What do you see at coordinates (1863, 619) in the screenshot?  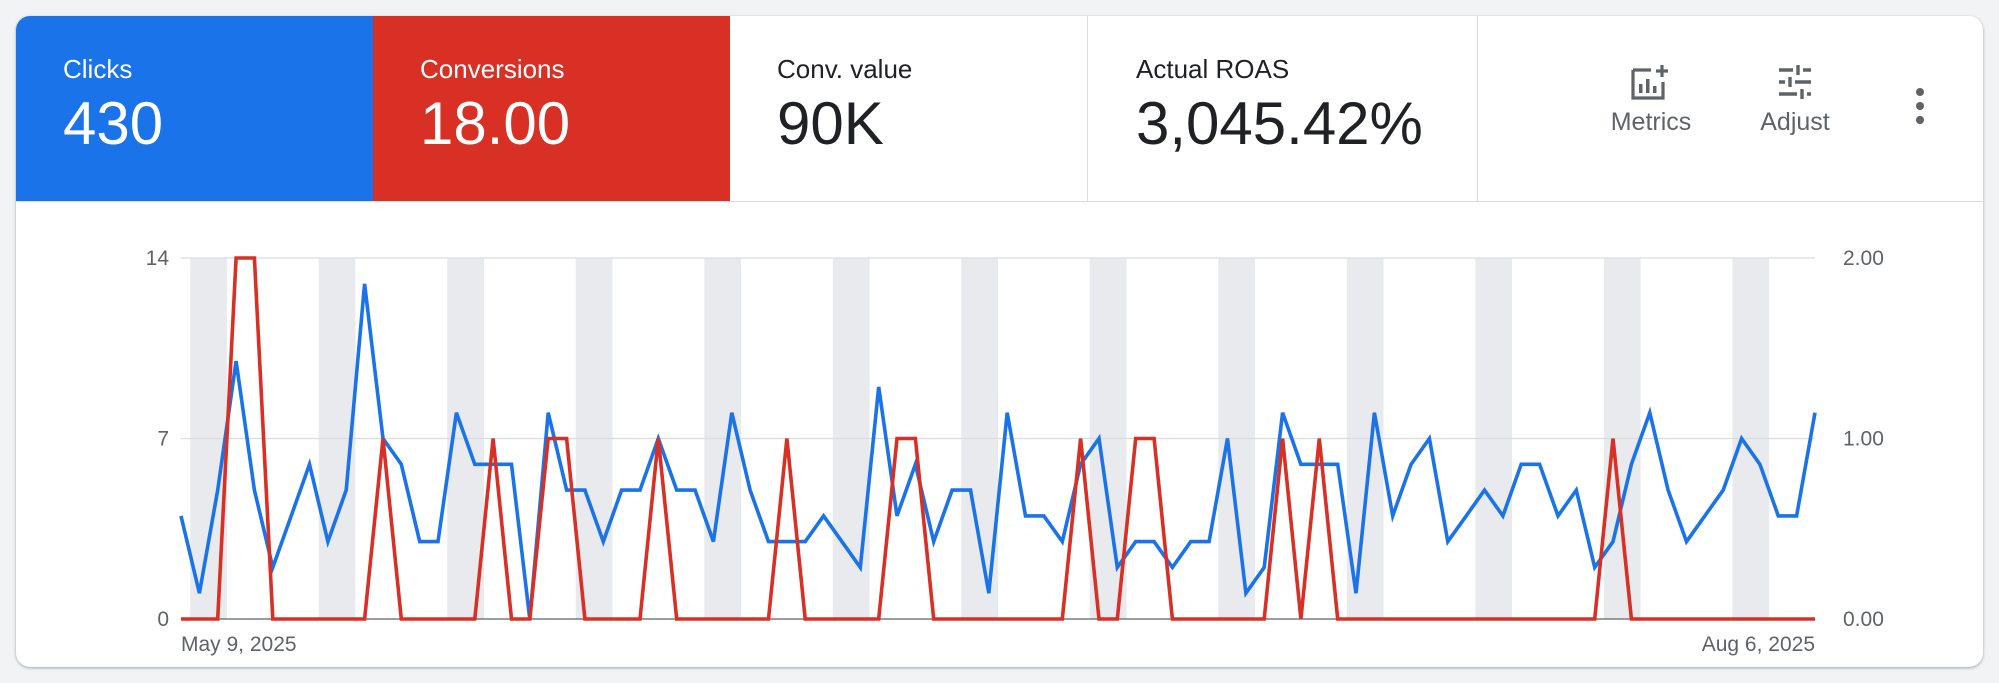 I see `y-right-tick-label: 0.00` at bounding box center [1863, 619].